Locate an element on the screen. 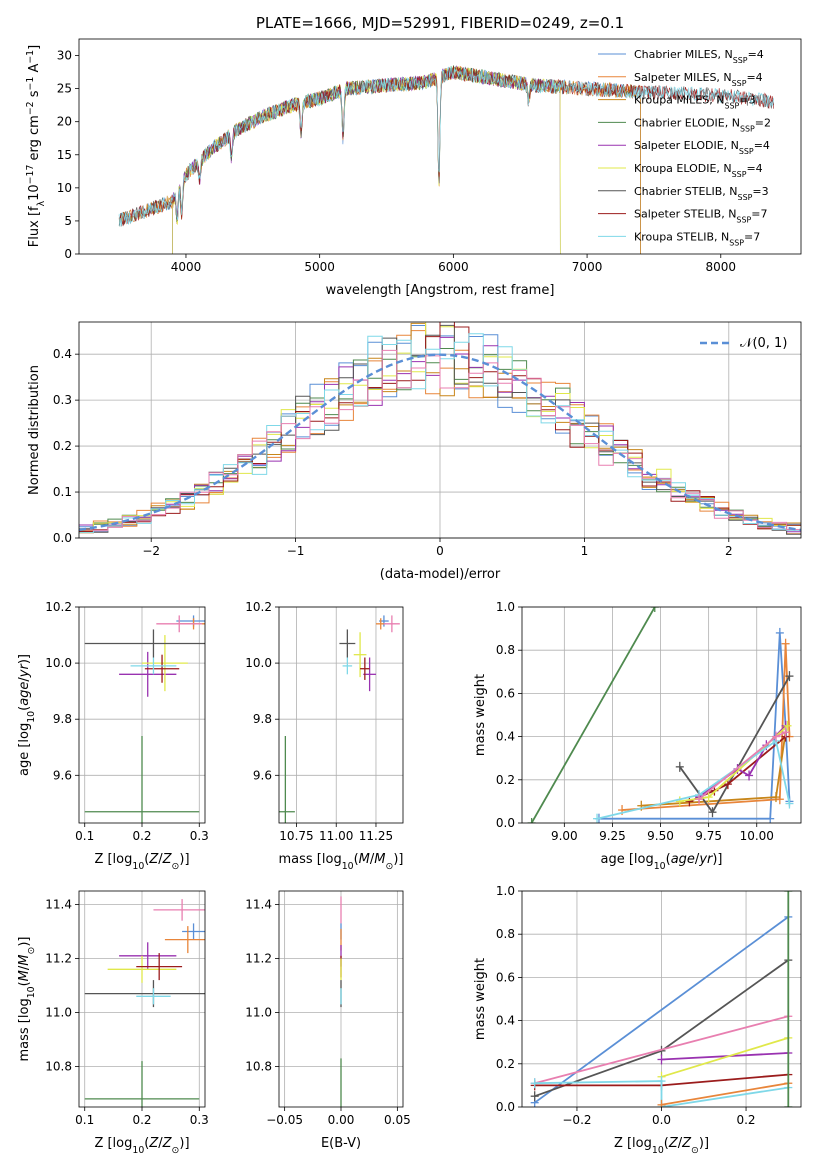 The width and height of the screenshot is (819, 1170). legend-label: Salpeter ELODIE, NSSP=4 is located at coordinates (702, 147).